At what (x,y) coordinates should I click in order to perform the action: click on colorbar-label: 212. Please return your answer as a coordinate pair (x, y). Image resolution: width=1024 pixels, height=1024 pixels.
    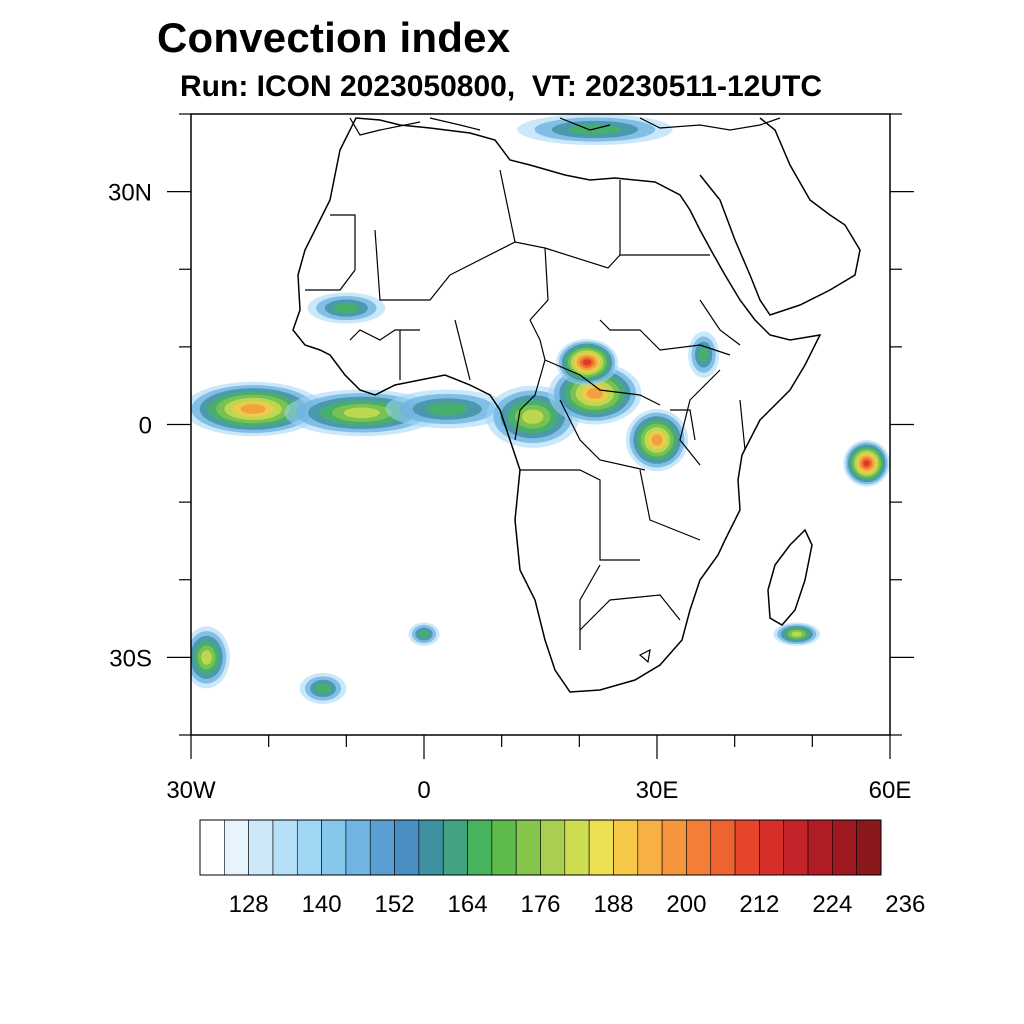
    Looking at the image, I should click on (759, 904).